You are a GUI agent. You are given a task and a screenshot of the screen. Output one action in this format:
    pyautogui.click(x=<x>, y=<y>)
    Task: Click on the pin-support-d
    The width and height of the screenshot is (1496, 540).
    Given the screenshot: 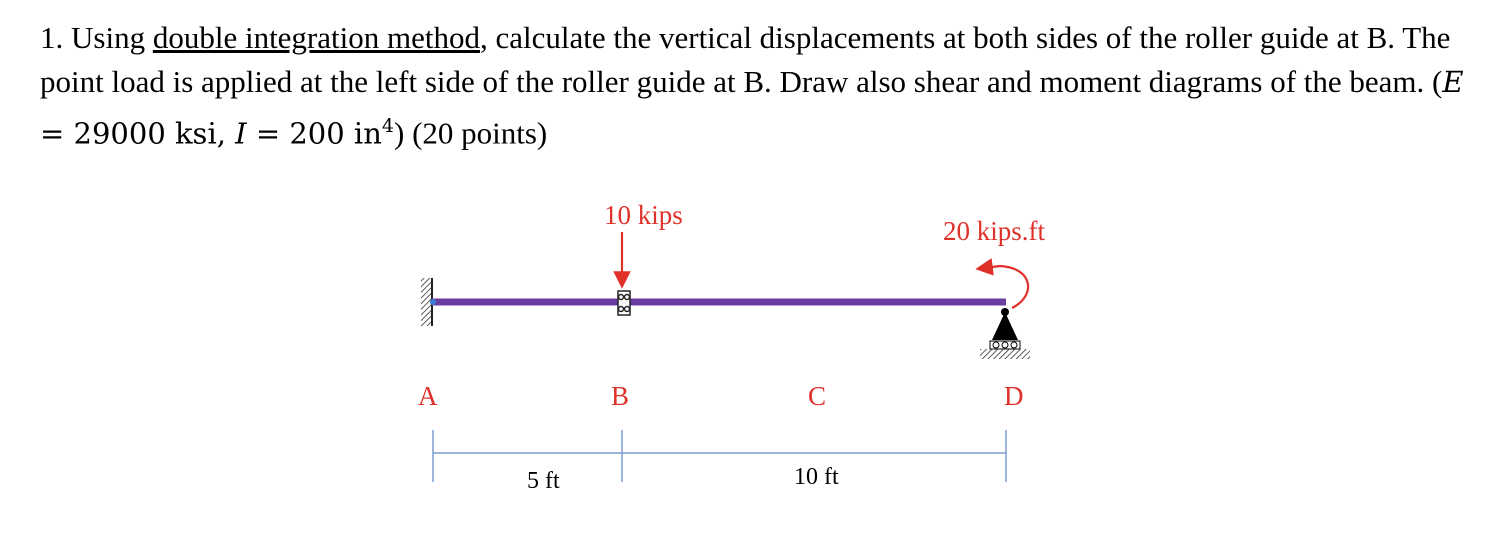 What is the action you would take?
    pyautogui.click(x=1005, y=333)
    